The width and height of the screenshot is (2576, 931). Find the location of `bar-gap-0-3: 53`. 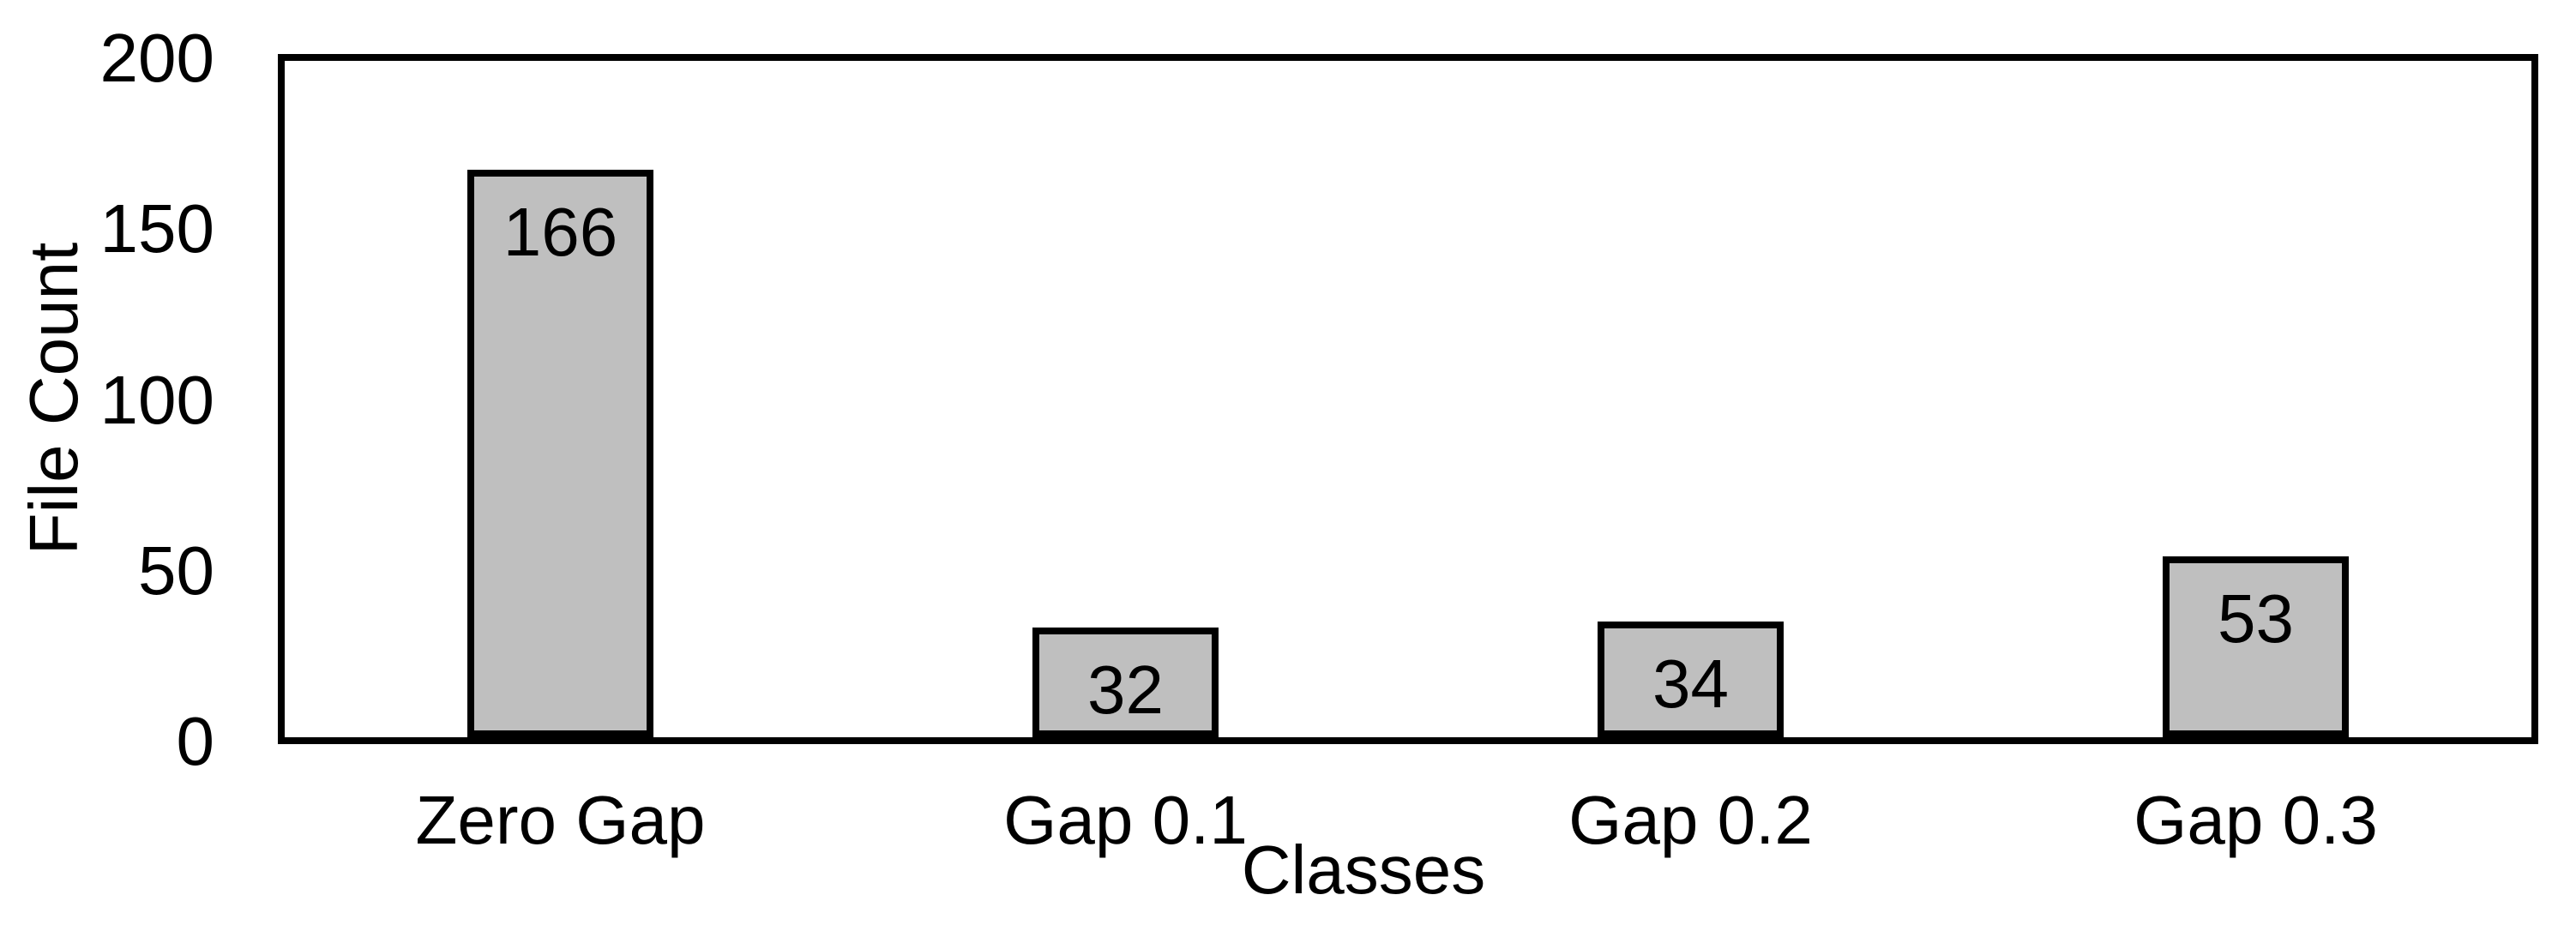

bar-gap-0-3: 53 is located at coordinates (2256, 646).